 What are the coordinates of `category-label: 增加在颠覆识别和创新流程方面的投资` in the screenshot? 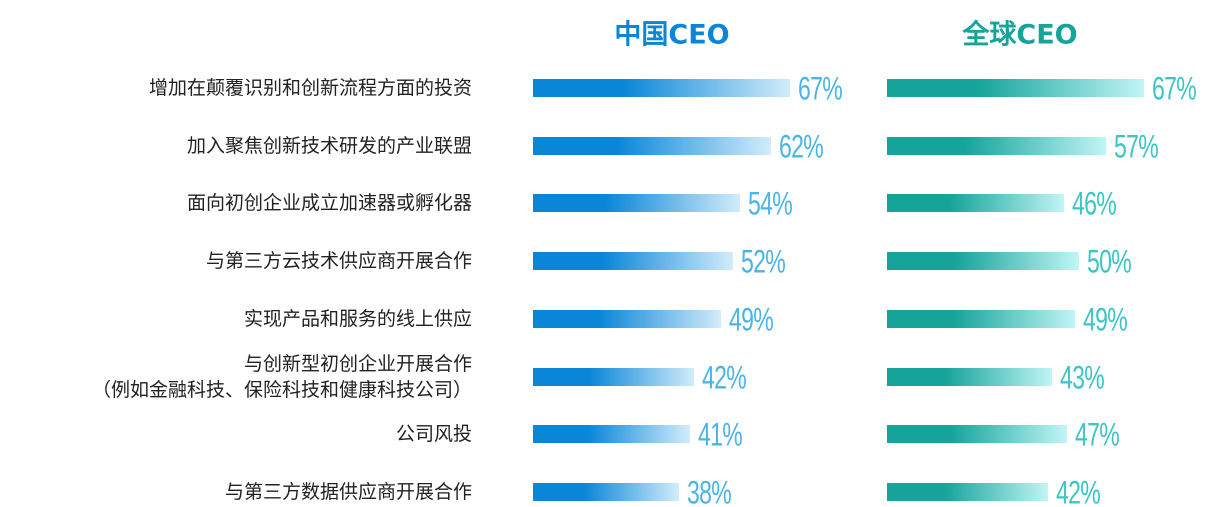 It's located at (310, 88).